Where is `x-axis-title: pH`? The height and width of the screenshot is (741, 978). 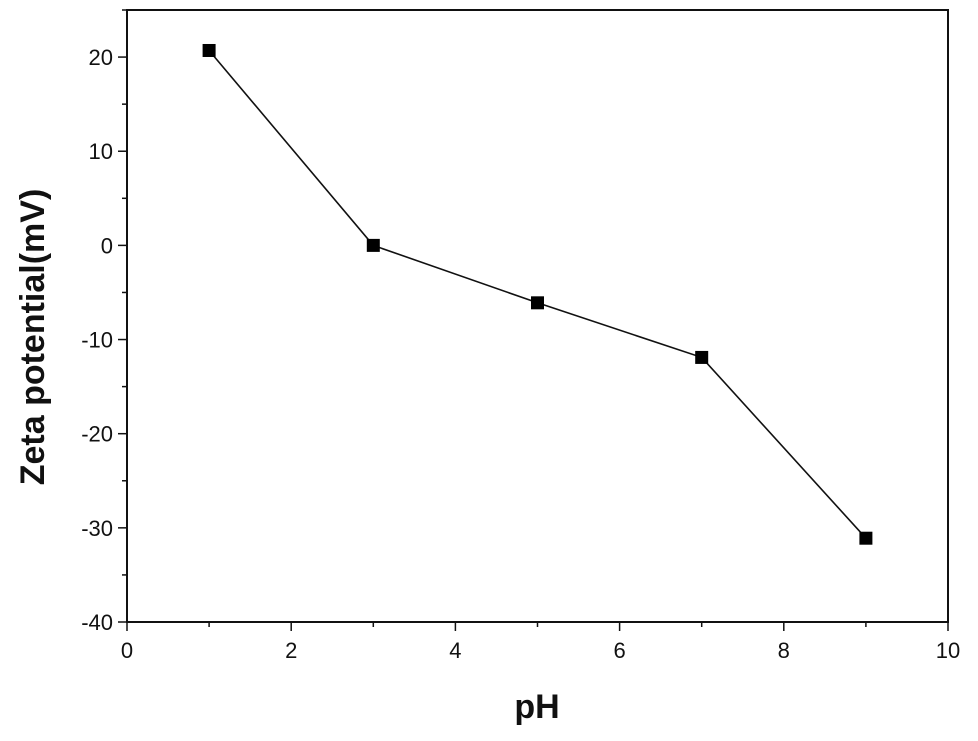
x-axis-title: pH is located at coordinates (536, 707).